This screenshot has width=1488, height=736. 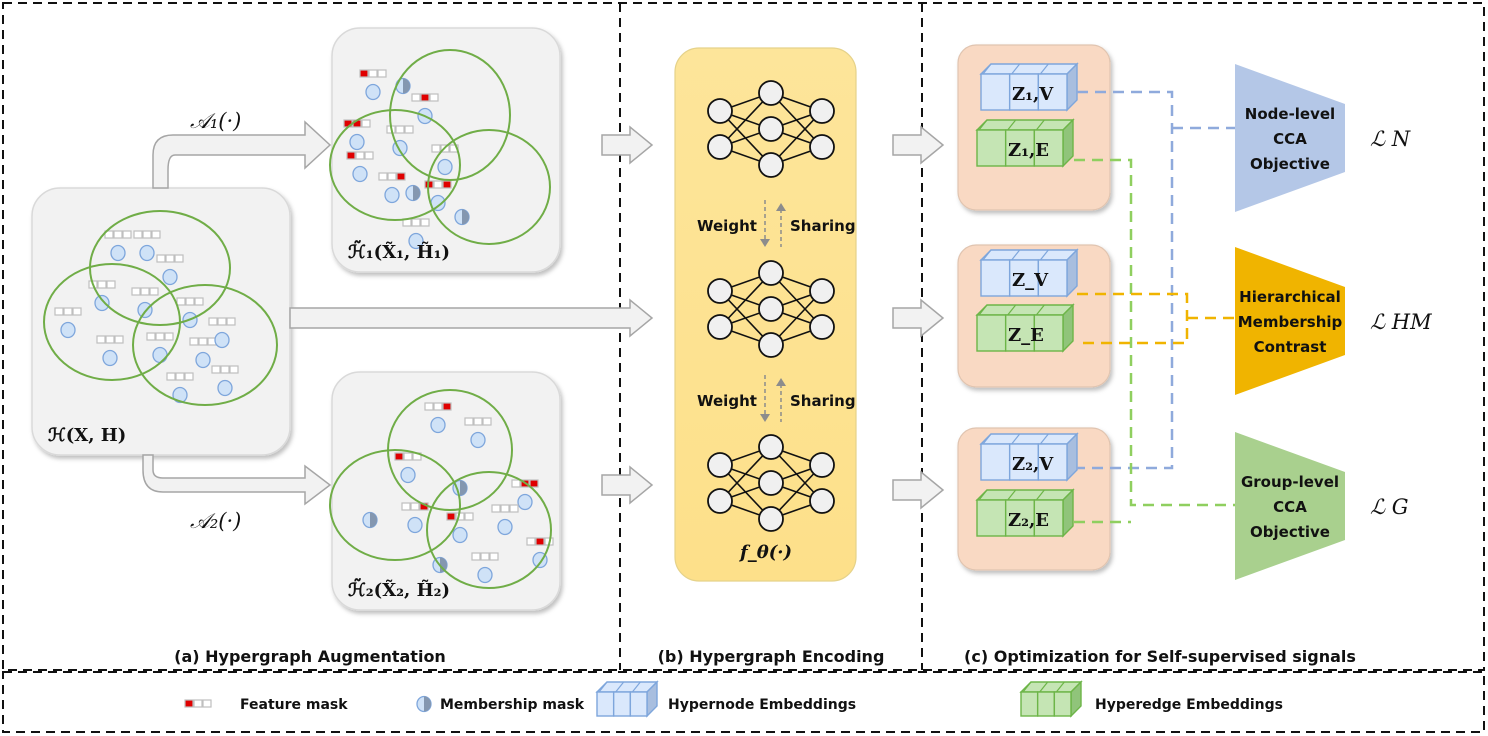 I want to click on arrow-aug1-to-encoder, so click(x=627, y=145).